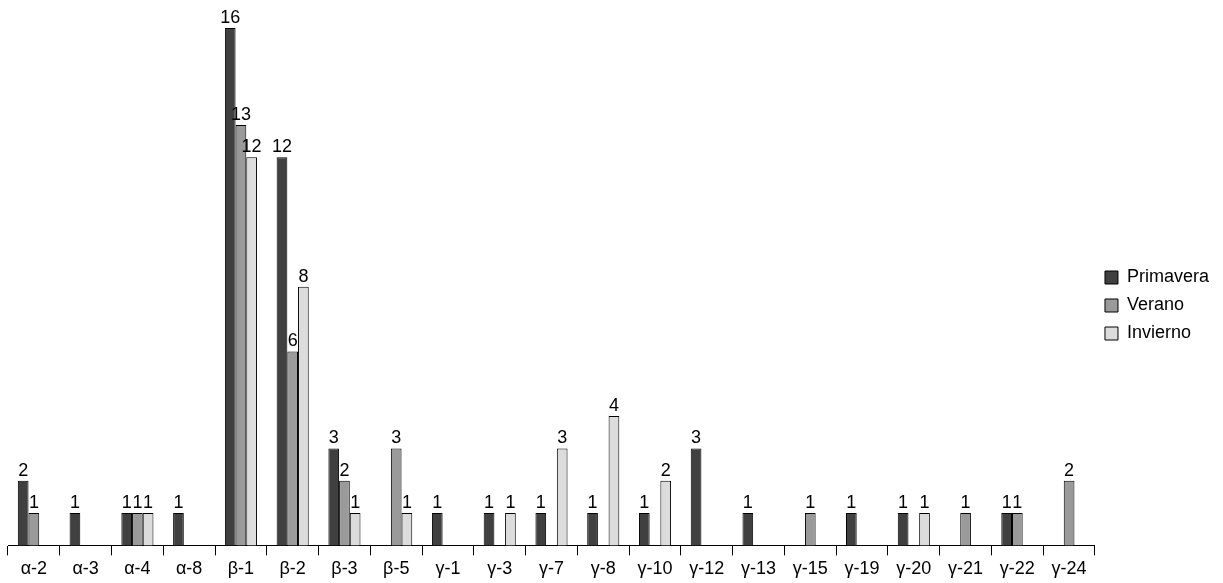 The image size is (1223, 583). What do you see at coordinates (137, 568) in the screenshot?
I see `x-tick-label: α-4` at bounding box center [137, 568].